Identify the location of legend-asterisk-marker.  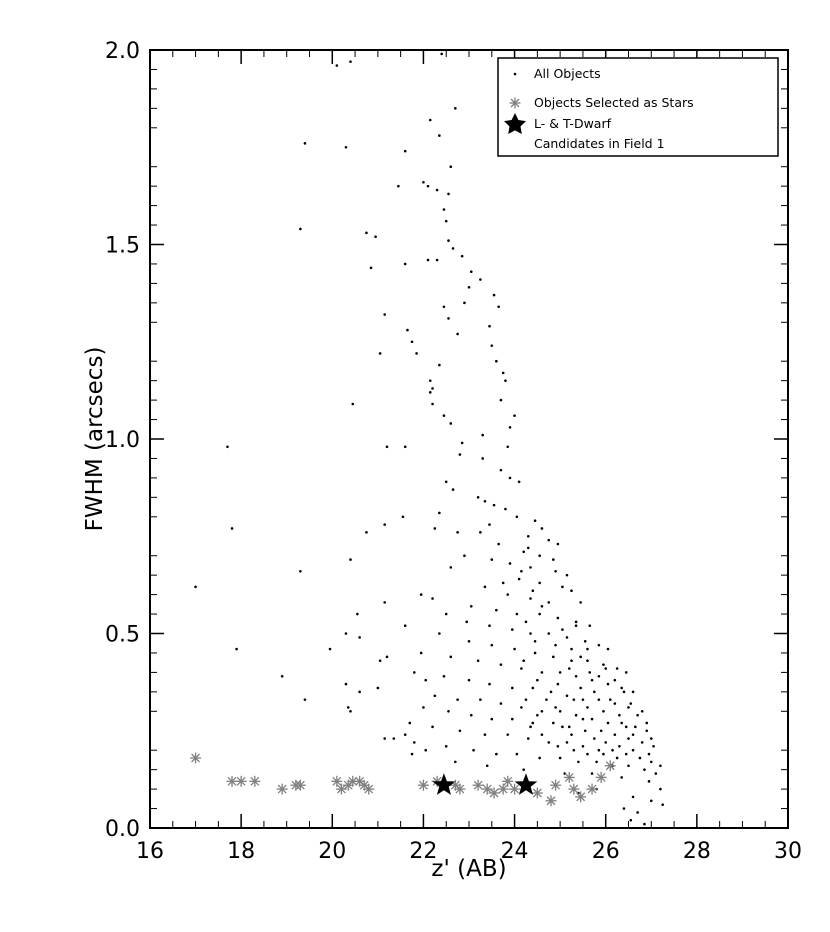
(515, 103).